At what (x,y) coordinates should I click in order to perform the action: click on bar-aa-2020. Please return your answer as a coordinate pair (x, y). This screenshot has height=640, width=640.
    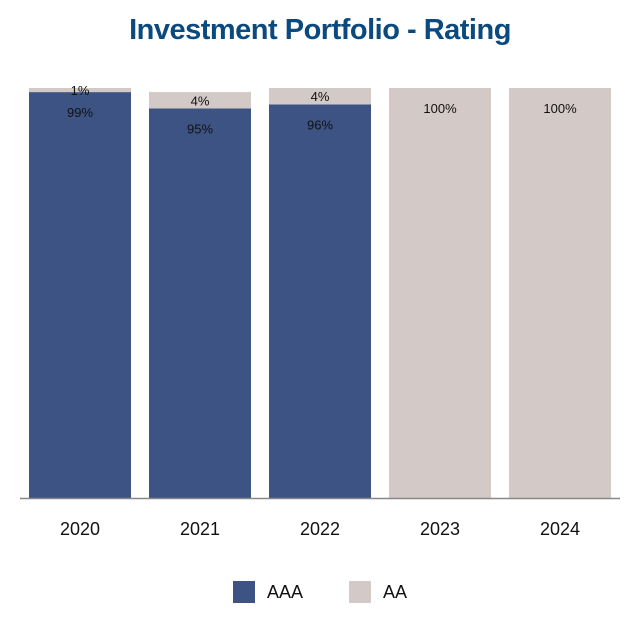
    Looking at the image, I should click on (80, 90).